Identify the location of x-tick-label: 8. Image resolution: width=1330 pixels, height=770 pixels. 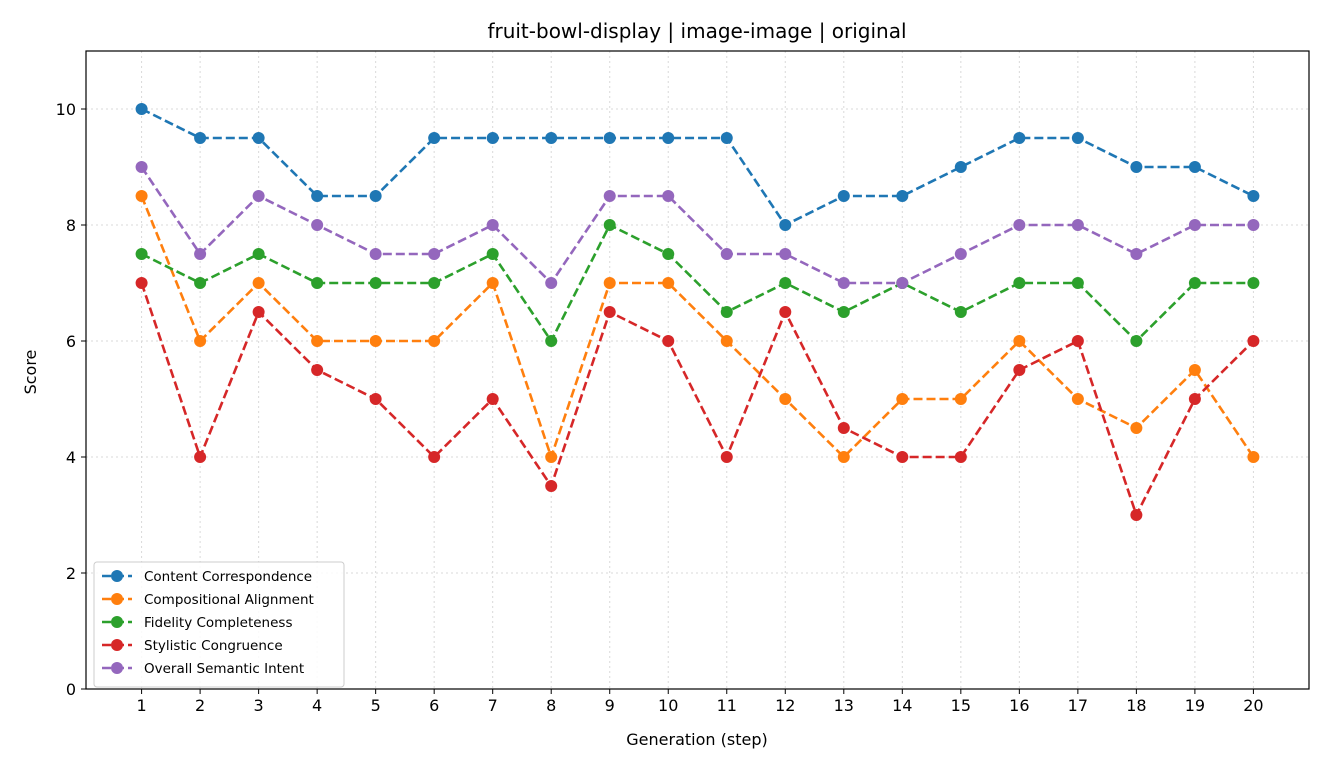
(551, 705).